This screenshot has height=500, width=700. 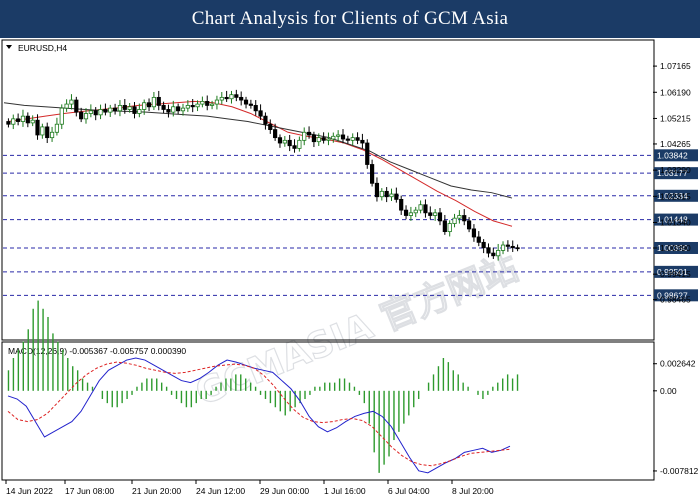 What do you see at coordinates (672, 173) in the screenshot?
I see `level-label: 1.03177` at bounding box center [672, 173].